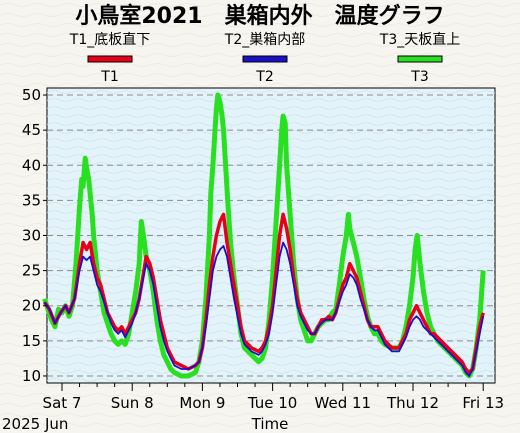 Image resolution: width=520 pixels, height=433 pixels. Describe the element at coordinates (31, 236) in the screenshot. I see `y-tick-label: 30` at that location.